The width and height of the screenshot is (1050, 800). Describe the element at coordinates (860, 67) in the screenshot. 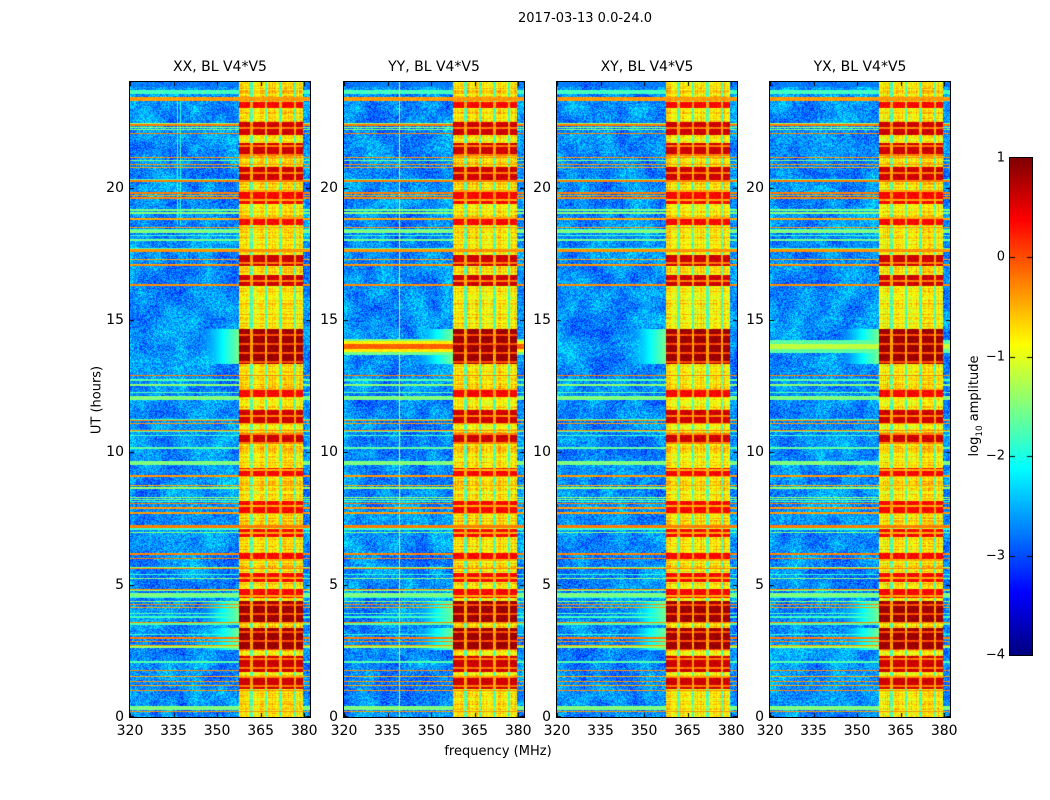

I see `panel-title-yx: YX, BL V4*V5` at that location.